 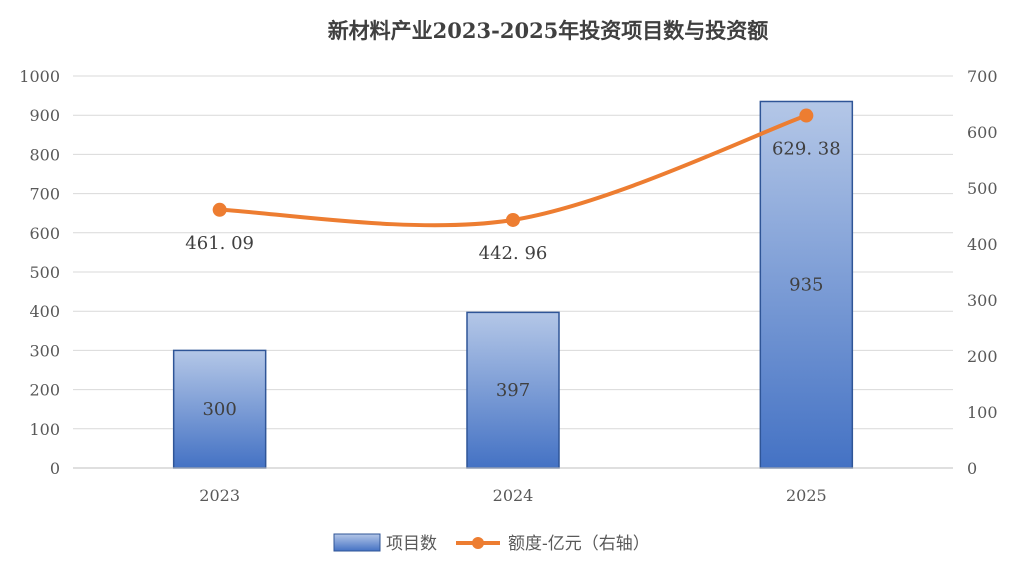 What do you see at coordinates (357, 542) in the screenshot?
I see `legend-bar-swatch` at bounding box center [357, 542].